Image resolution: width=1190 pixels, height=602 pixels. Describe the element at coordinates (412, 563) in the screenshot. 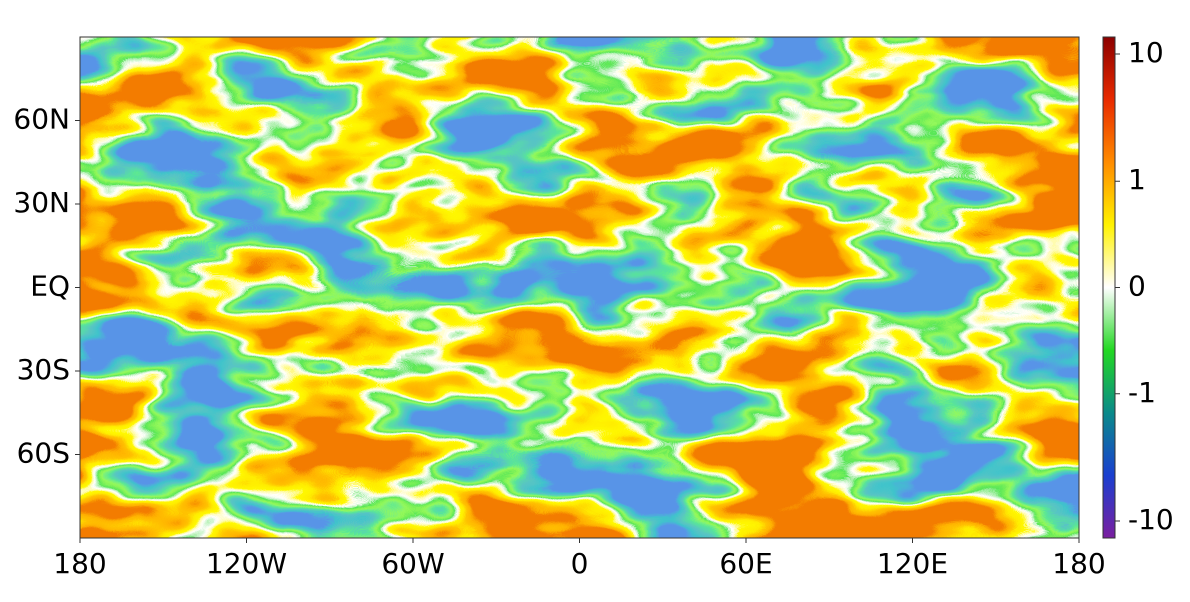

I see `x-tick-label: 60W` at that location.